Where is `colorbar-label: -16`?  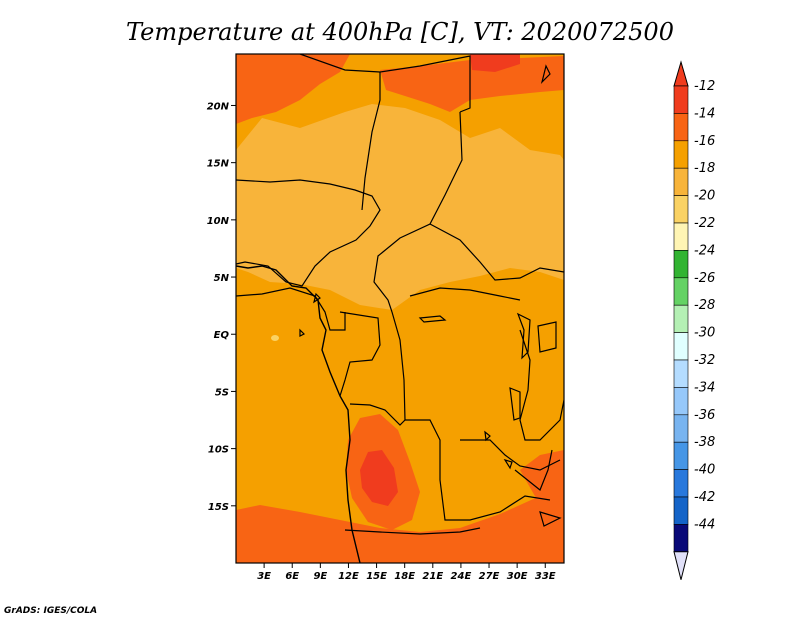 colorbar-label: -16 is located at coordinates (704, 141).